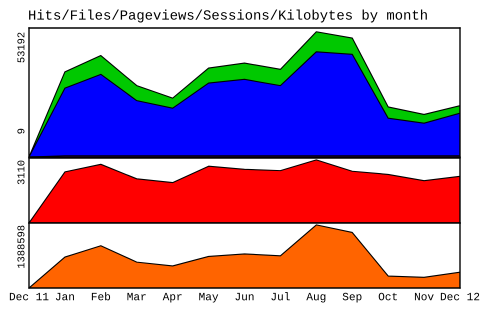 The width and height of the screenshot is (490, 317). Describe the element at coordinates (244, 296) in the screenshot. I see `x-tick-label: Jun` at that location.